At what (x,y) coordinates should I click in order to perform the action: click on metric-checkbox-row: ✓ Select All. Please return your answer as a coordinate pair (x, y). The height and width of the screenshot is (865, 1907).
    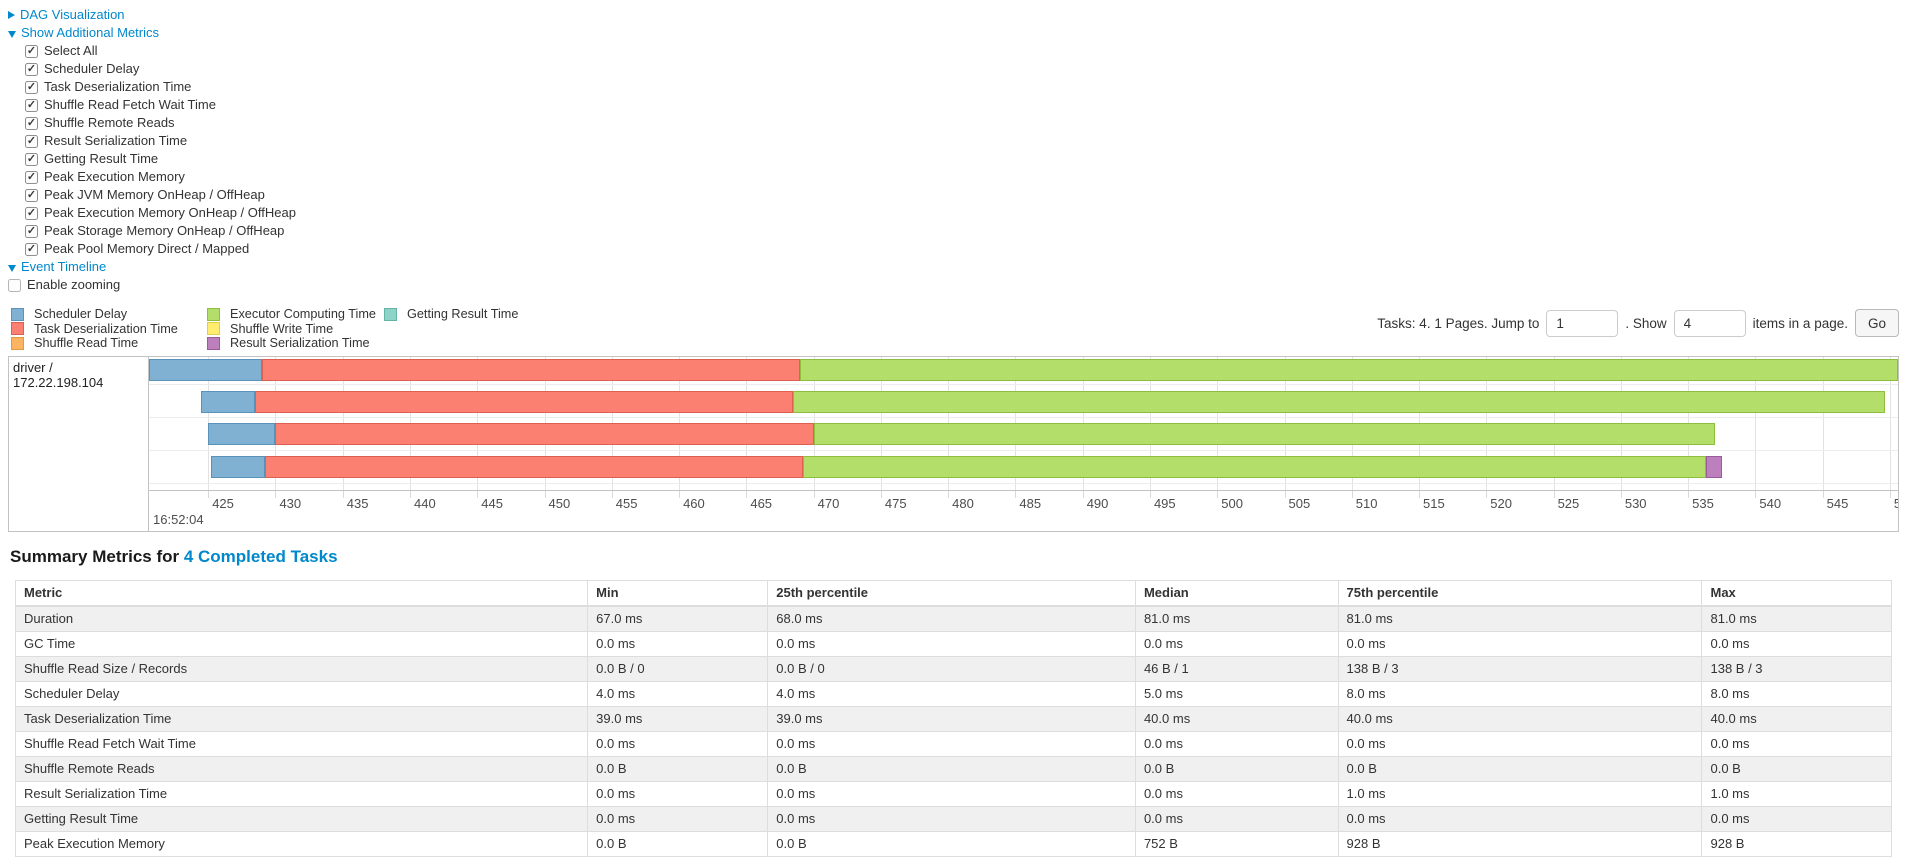
    Looking at the image, I should click on (953, 51).